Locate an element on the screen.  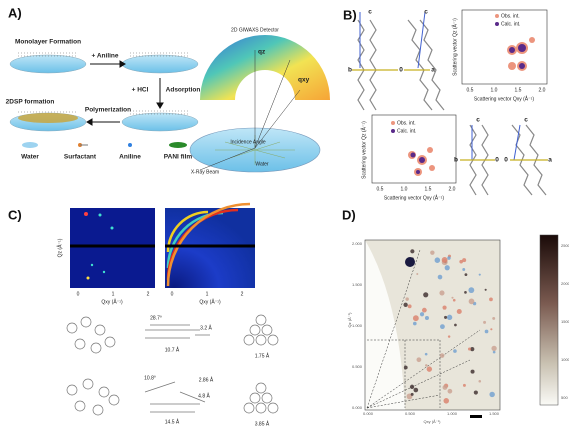
label: PANI film is located at coordinates (178, 157).